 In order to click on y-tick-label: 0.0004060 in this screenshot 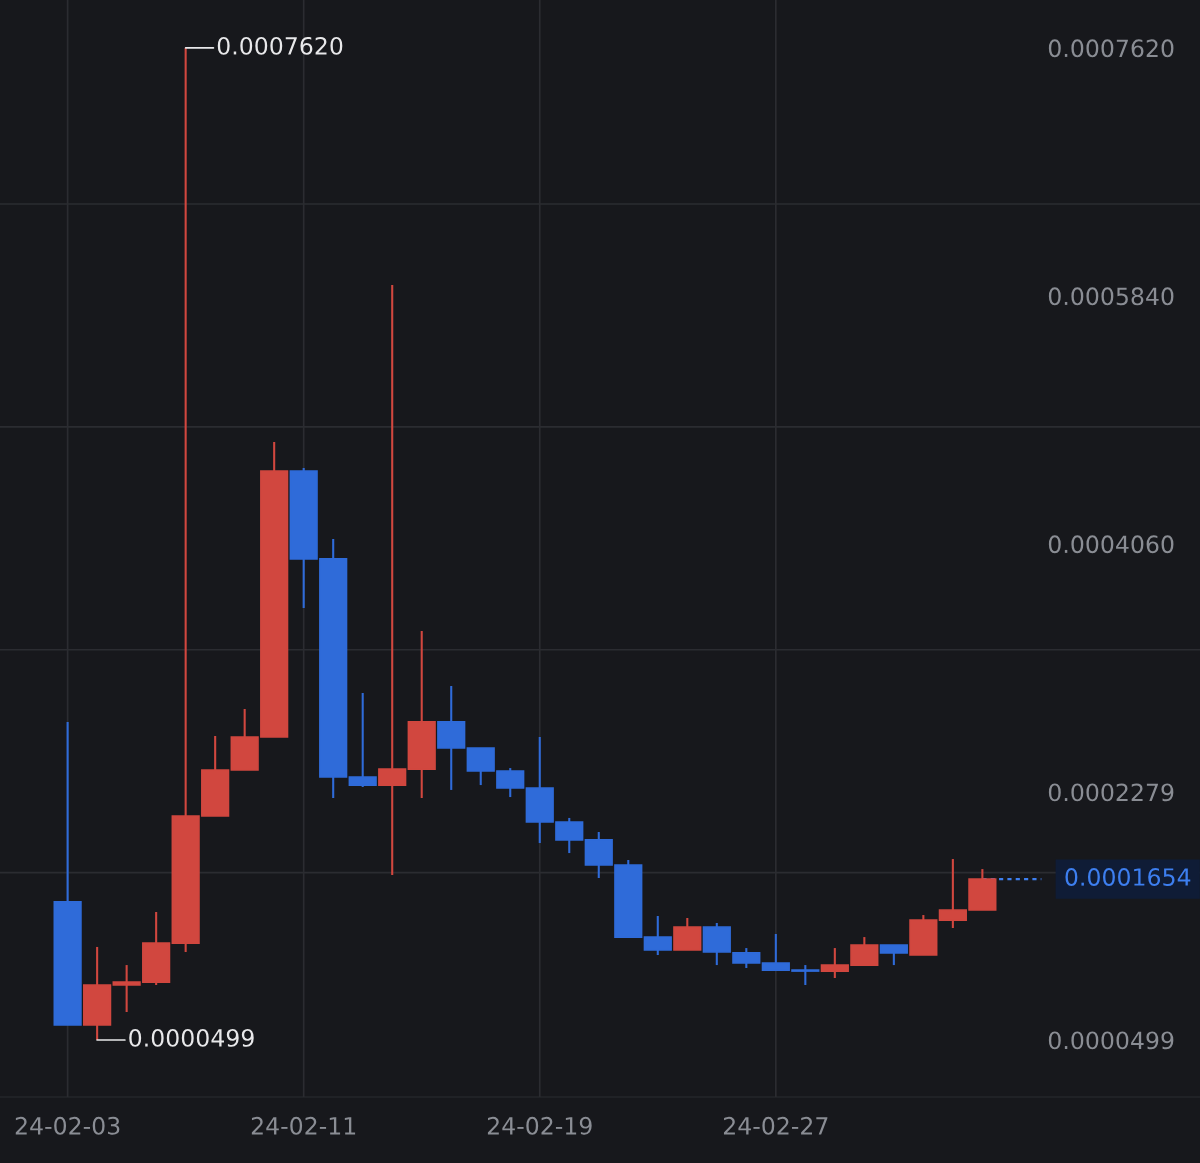, I will do `click(1111, 544)`.